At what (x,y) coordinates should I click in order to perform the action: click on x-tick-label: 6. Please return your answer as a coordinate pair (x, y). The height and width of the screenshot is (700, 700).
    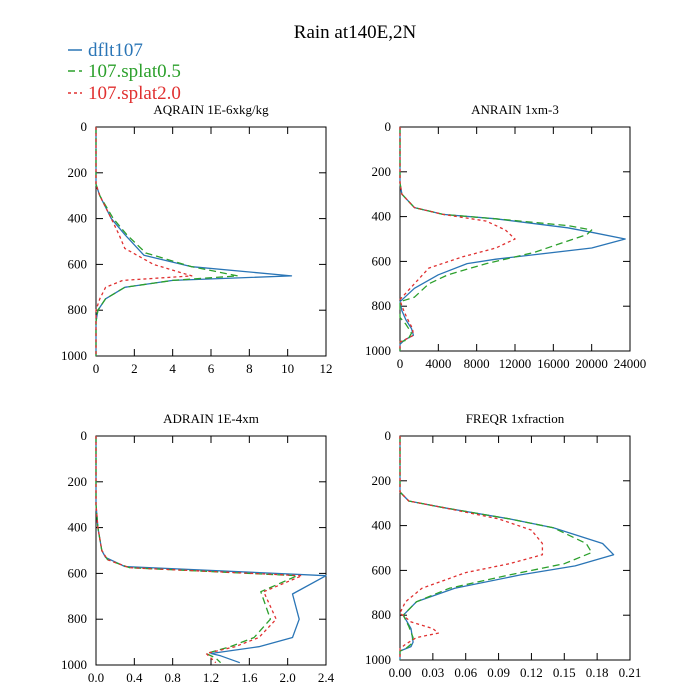
    Looking at the image, I should click on (211, 368).